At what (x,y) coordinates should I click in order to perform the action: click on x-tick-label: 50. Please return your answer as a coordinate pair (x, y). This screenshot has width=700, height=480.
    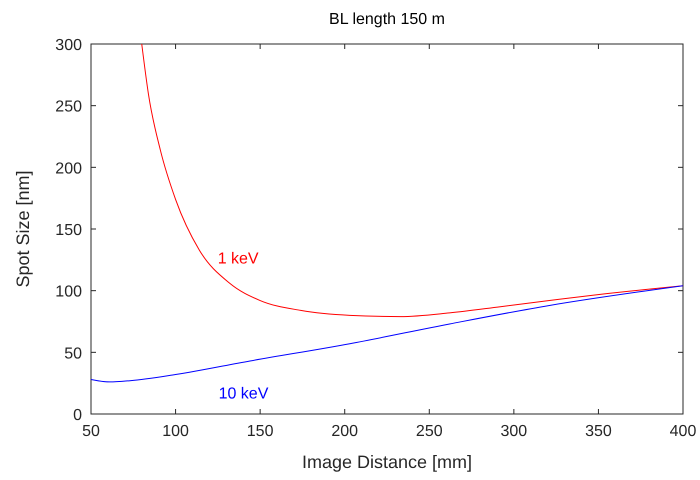
    Looking at the image, I should click on (91, 431).